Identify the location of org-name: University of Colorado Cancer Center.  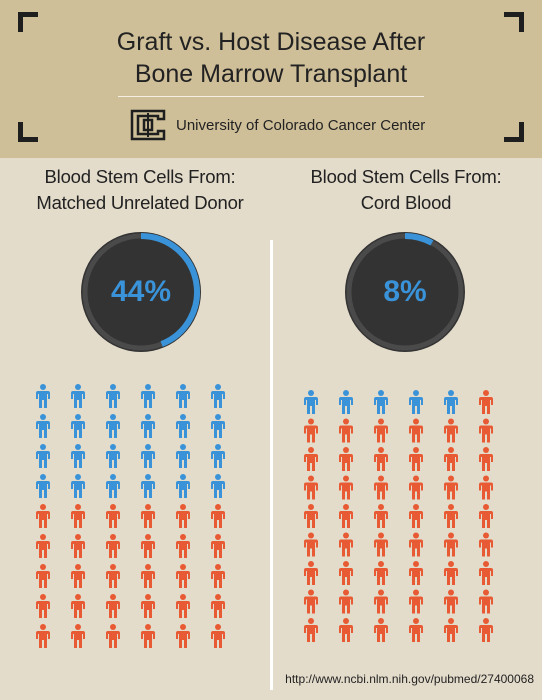
(301, 125).